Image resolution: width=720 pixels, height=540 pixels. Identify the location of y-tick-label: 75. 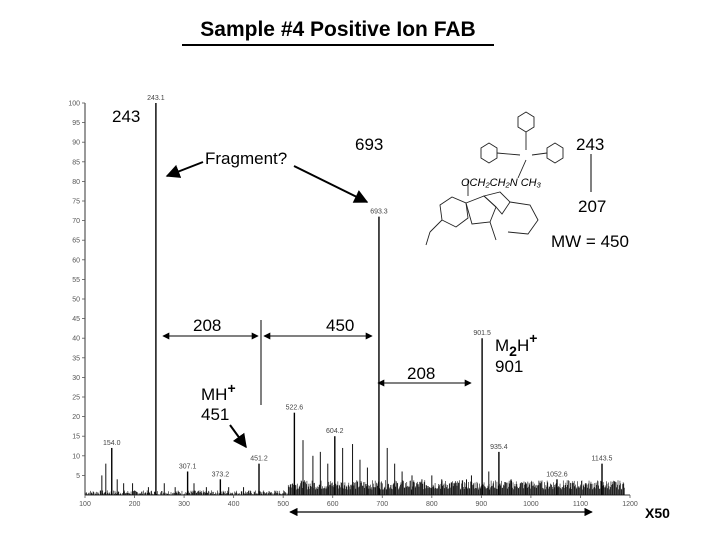
(76, 202).